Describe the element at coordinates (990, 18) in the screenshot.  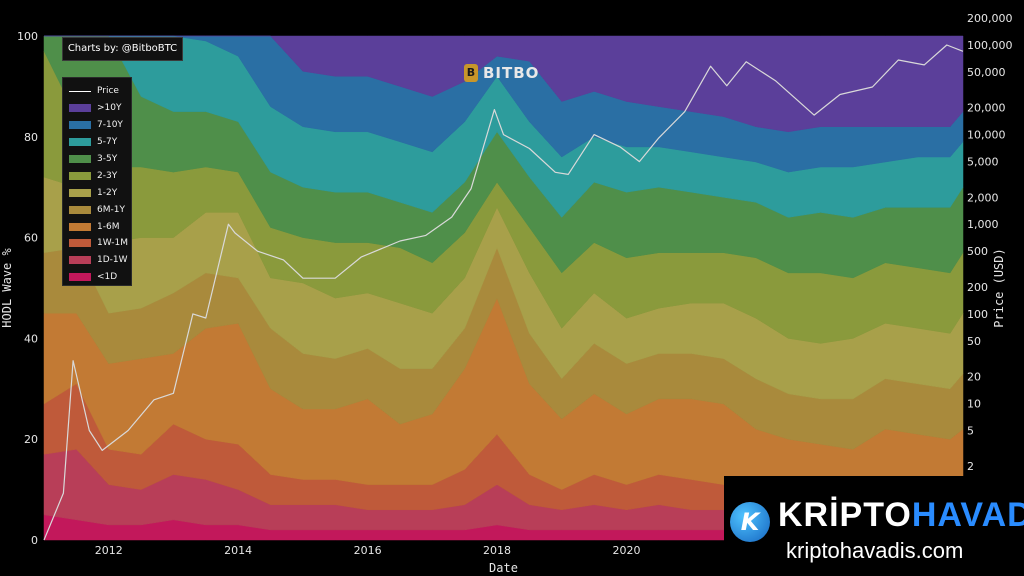
I see `y-right-tick-label: 200,000` at that location.